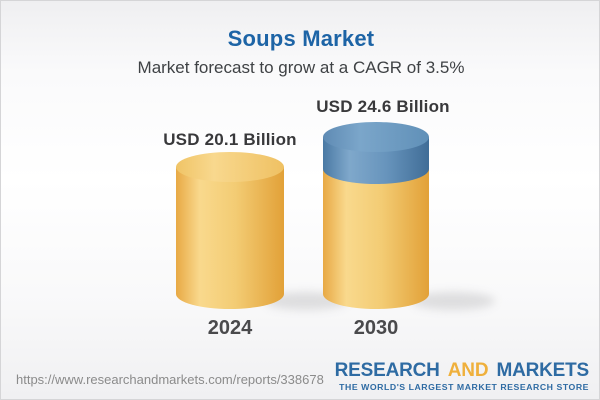 The height and width of the screenshot is (400, 600). What do you see at coordinates (230, 139) in the screenshot?
I see `value-label-2024: USD 20.1 Billion` at bounding box center [230, 139].